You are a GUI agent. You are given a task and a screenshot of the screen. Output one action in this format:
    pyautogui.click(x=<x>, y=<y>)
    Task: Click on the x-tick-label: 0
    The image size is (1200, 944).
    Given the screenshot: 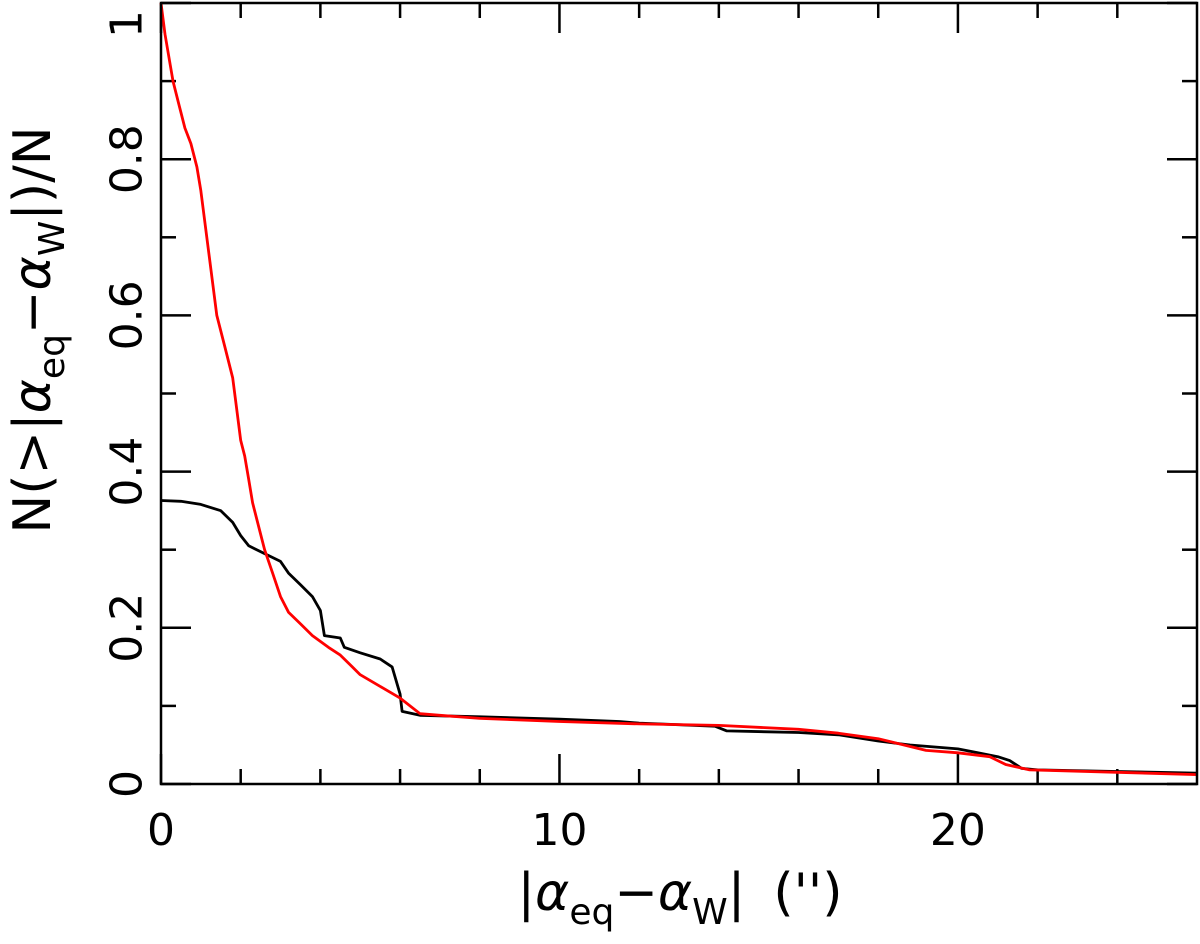 What is the action you would take?
    pyautogui.click(x=161, y=830)
    